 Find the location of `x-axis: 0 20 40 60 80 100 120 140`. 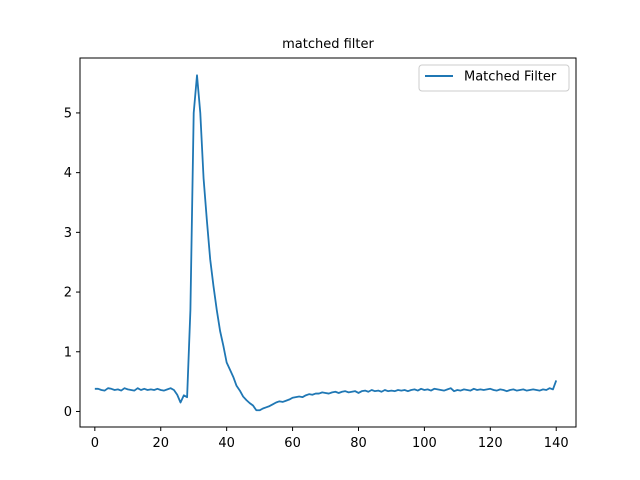

x-axis: 0 20 40 60 80 100 120 140 is located at coordinates (330, 439).